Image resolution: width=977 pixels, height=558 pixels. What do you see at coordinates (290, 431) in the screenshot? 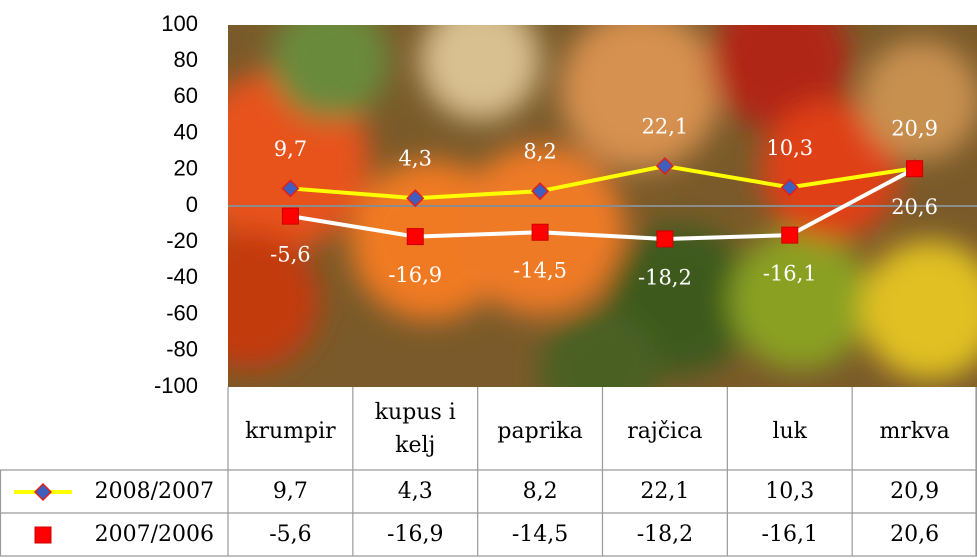
I see `category-label: krumpir` at bounding box center [290, 431].